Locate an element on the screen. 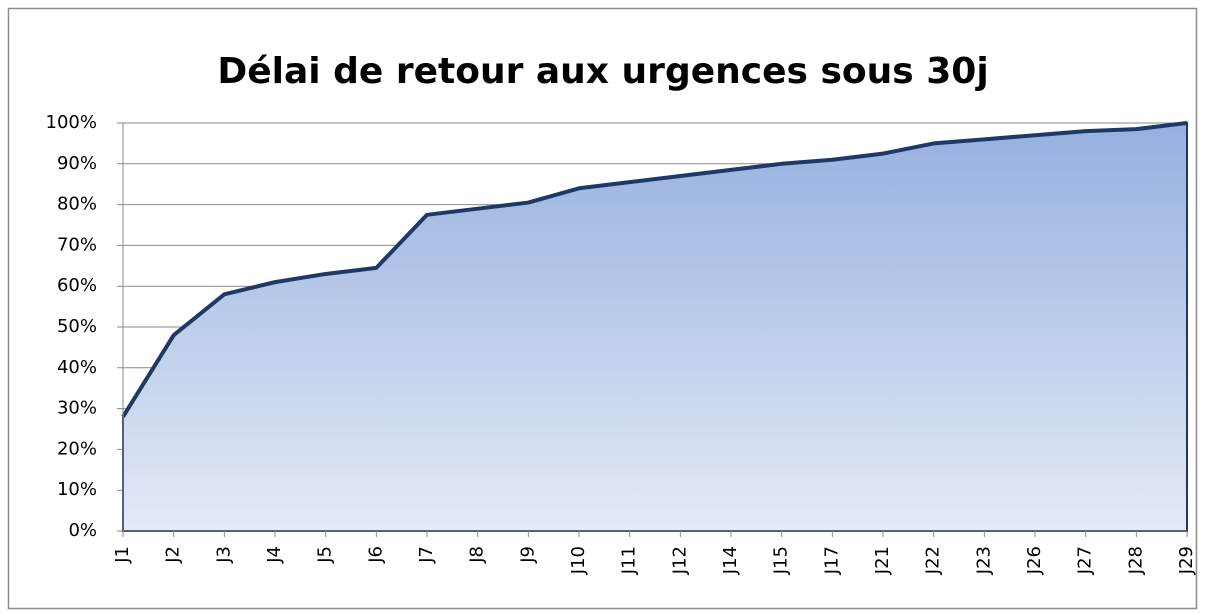  x-tick-label: J4 is located at coordinates (274, 555).